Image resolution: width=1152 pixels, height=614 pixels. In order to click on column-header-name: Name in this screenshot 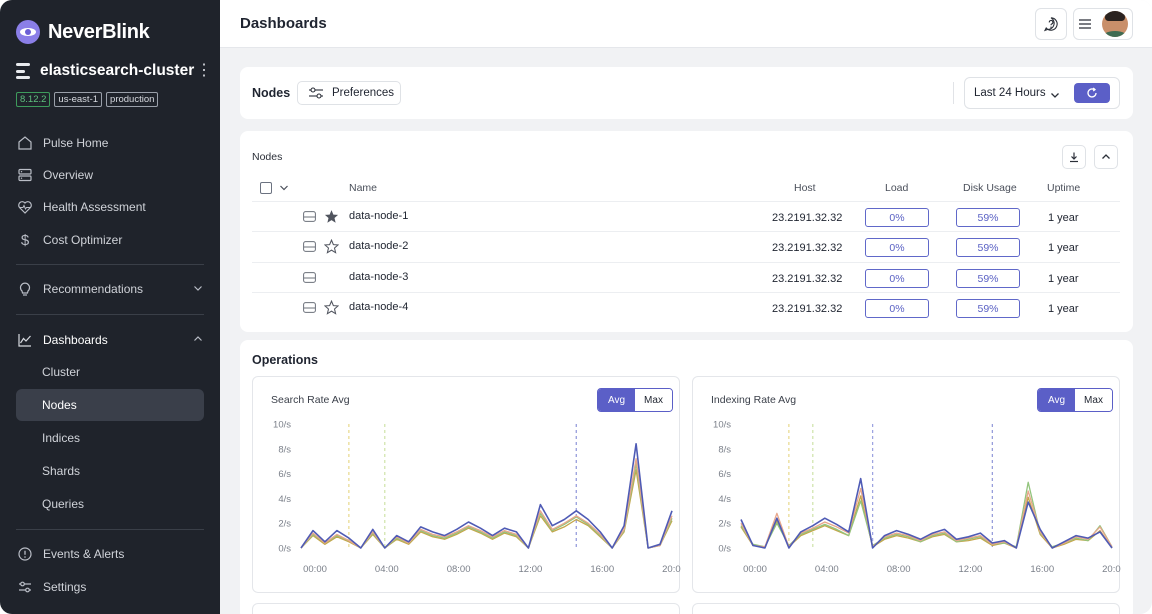, I will do `click(363, 188)`.